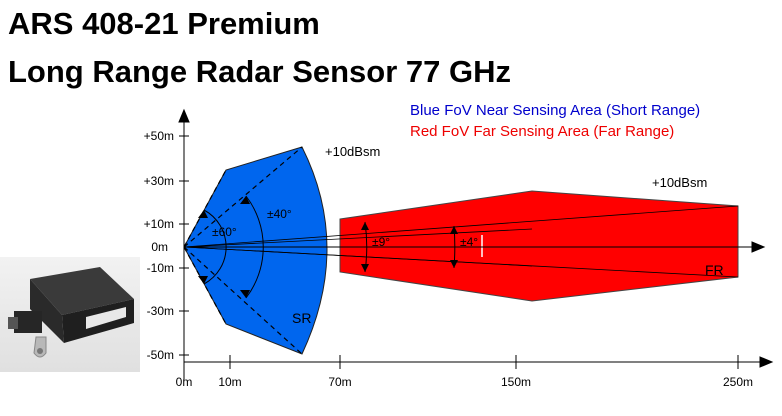 The width and height of the screenshot is (782, 416). What do you see at coordinates (160, 355) in the screenshot?
I see `y-tick-label: -50m` at bounding box center [160, 355].